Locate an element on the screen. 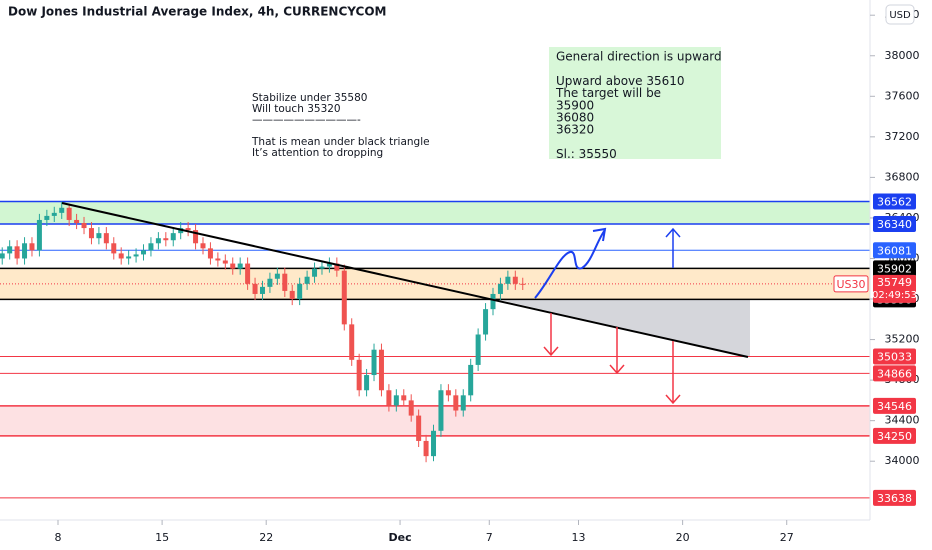  x-tick-label: 20 is located at coordinates (683, 537).